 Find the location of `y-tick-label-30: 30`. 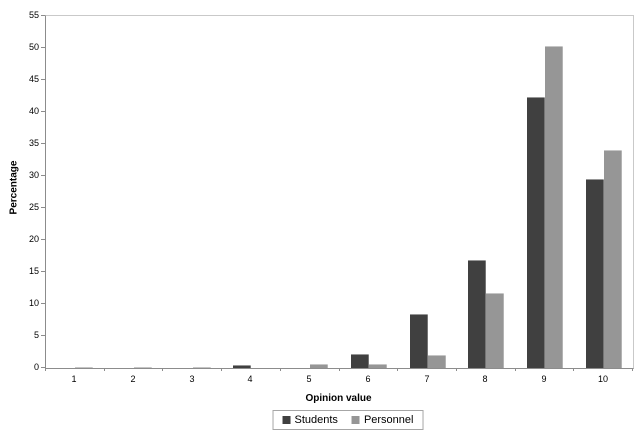

y-tick-label-30: 30 is located at coordinates (33, 175).